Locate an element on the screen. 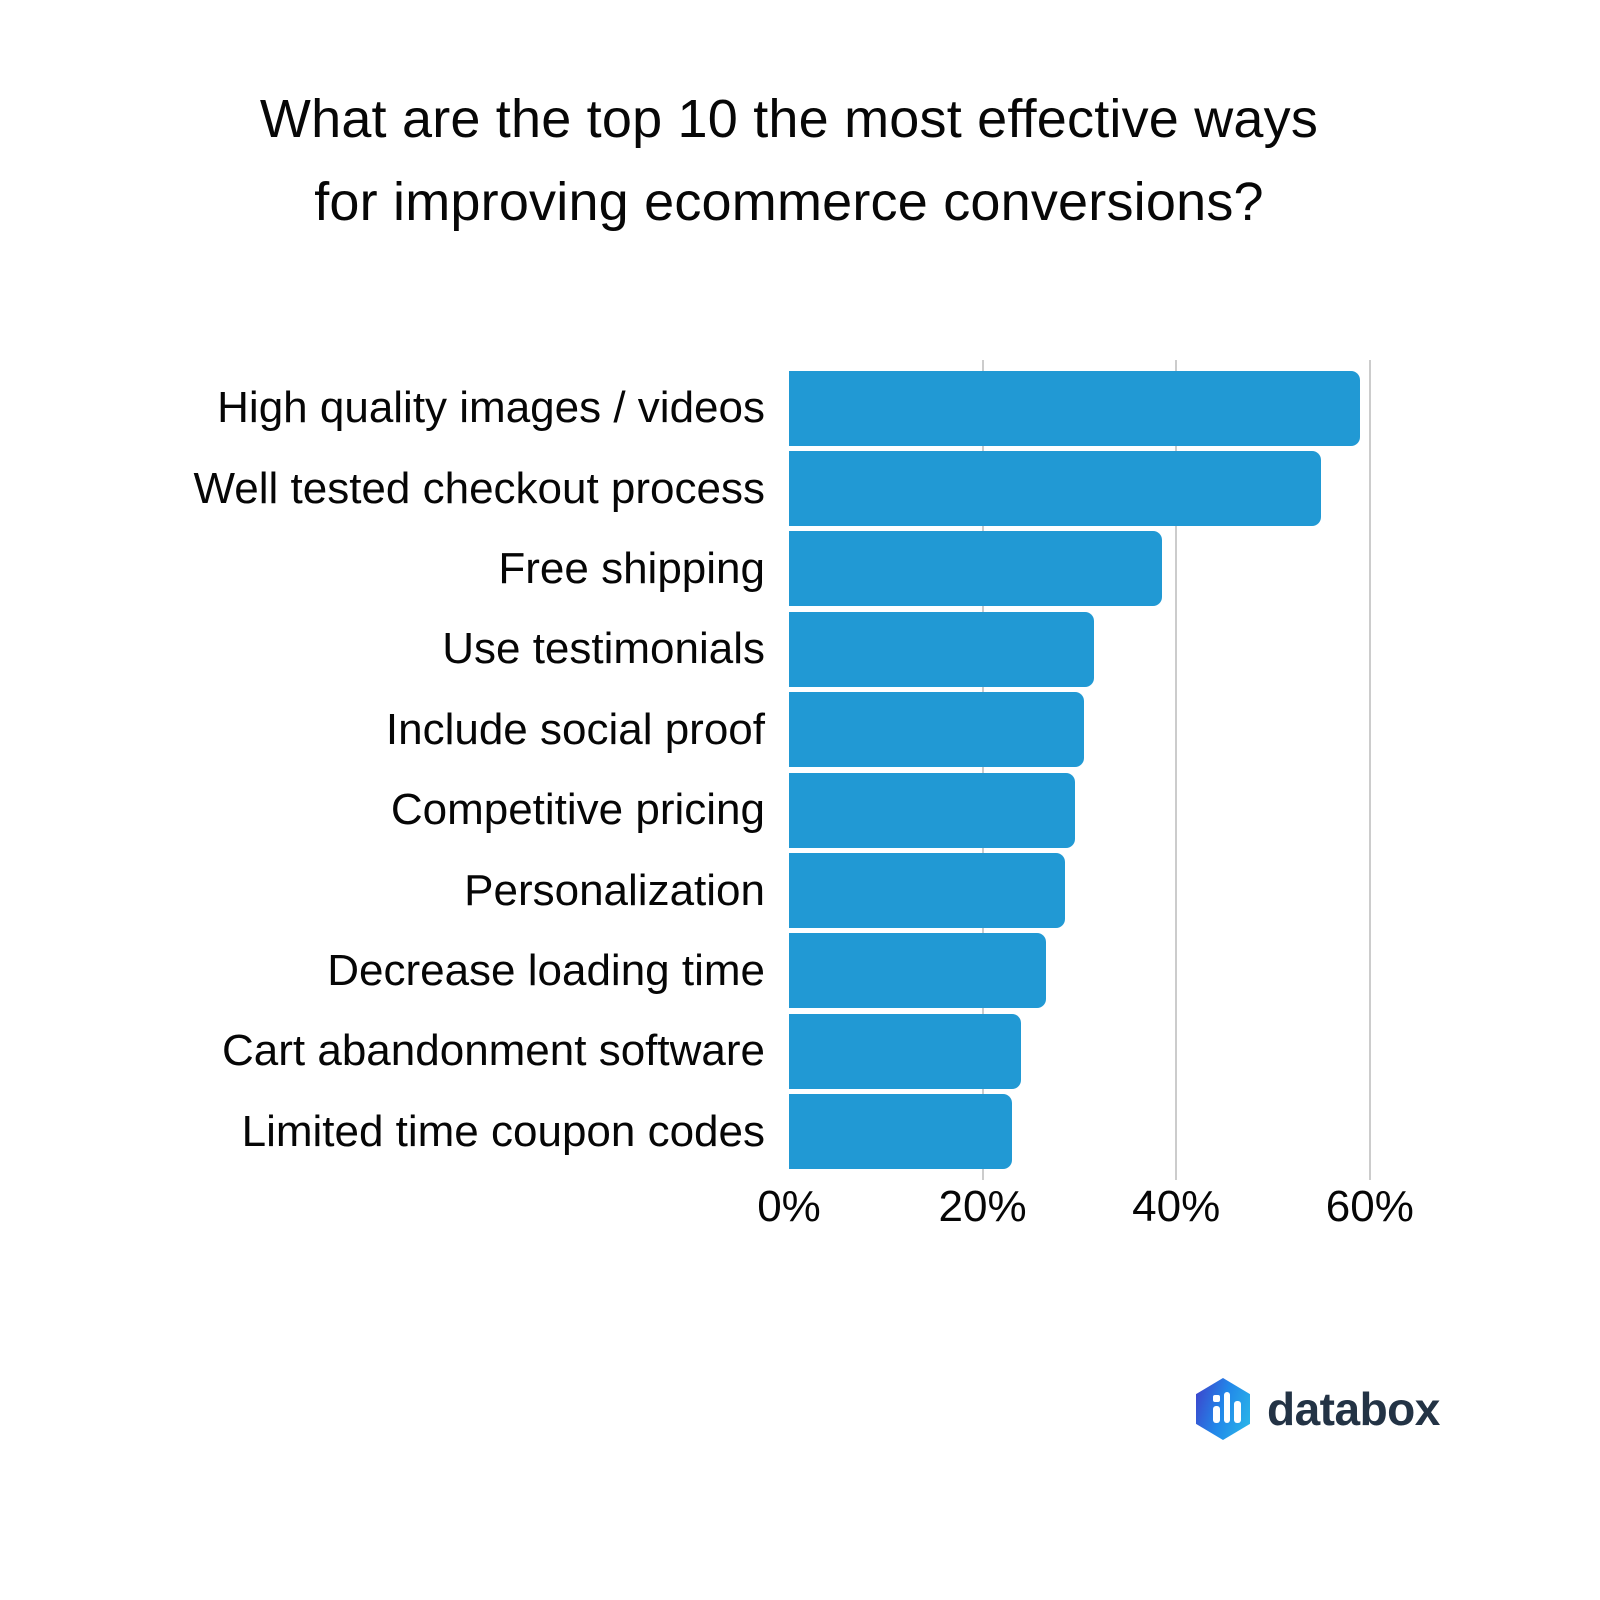 Image resolution: width=1600 pixels, height=1600 pixels. x-axis-tick-label: 0% is located at coordinates (789, 1206).